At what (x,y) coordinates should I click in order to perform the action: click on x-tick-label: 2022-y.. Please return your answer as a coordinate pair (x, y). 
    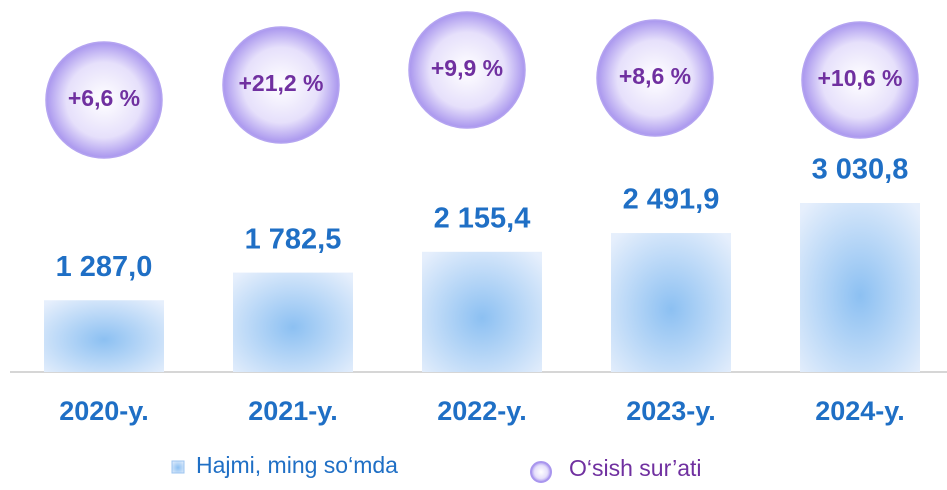
    Looking at the image, I should click on (482, 411).